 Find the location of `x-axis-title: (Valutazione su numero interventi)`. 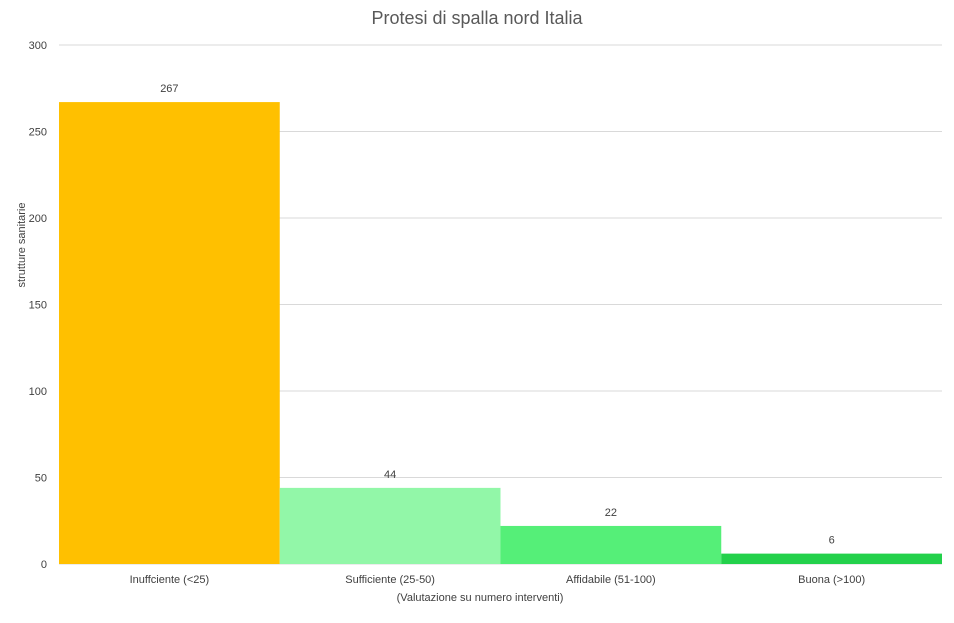

x-axis-title: (Valutazione su numero interventi) is located at coordinates (480, 598).